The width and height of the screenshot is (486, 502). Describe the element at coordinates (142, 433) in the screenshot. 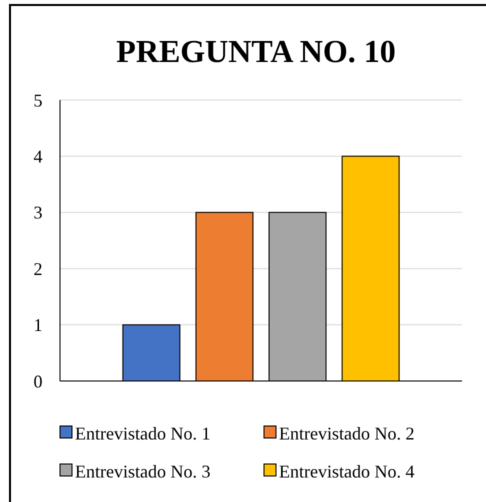

I see `legend-label: Entrevistado No. 1` at that location.